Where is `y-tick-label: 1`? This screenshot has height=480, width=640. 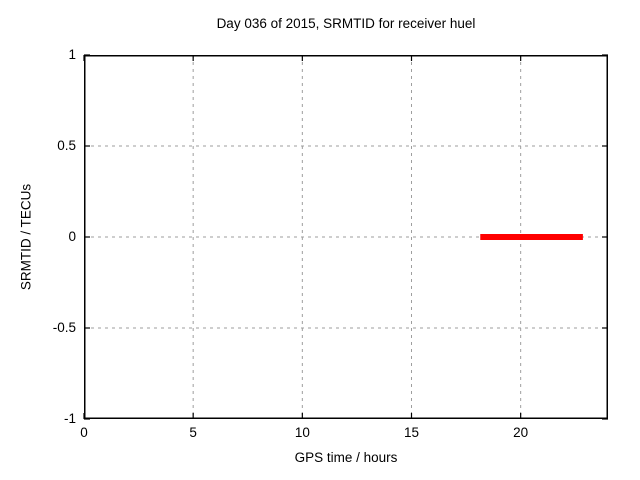 y-tick-label: 1 is located at coordinates (72, 54).